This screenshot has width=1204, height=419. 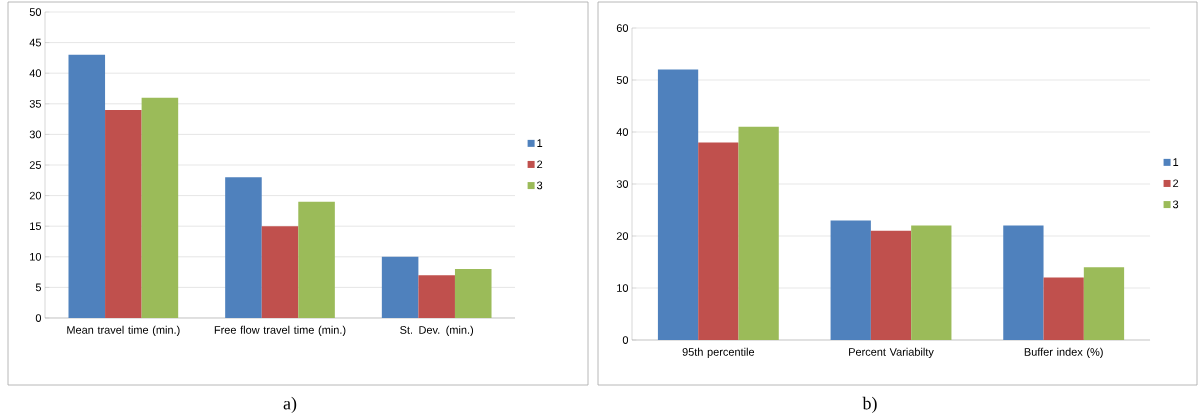 What do you see at coordinates (38, 287) in the screenshot?
I see `y-tick-label: 5` at bounding box center [38, 287].